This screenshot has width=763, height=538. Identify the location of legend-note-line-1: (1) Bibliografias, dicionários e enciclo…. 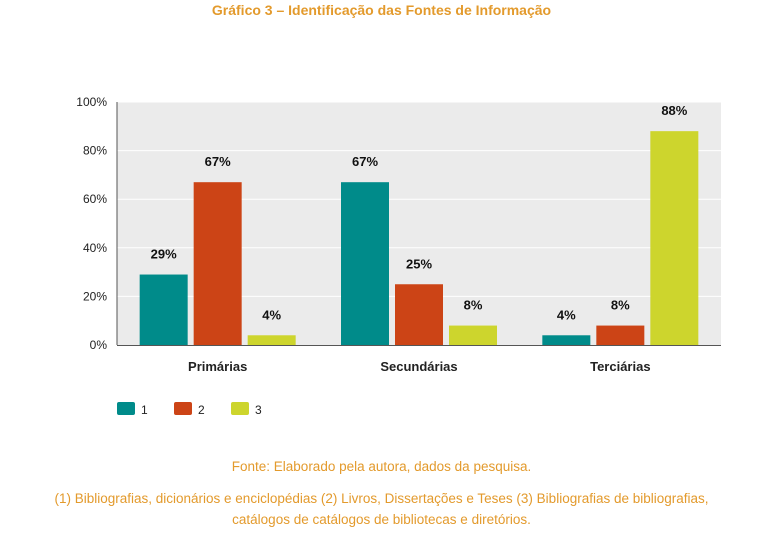
(381, 498).